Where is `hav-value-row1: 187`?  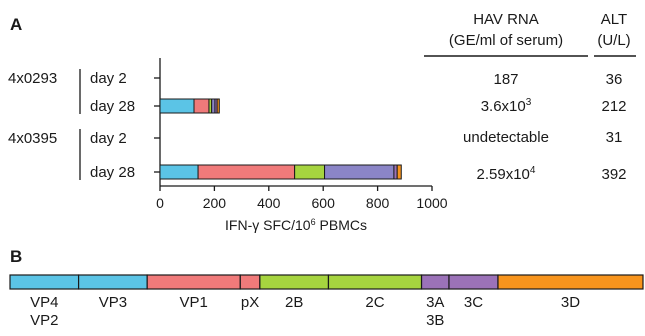
hav-value-row1: 187 is located at coordinates (505, 79).